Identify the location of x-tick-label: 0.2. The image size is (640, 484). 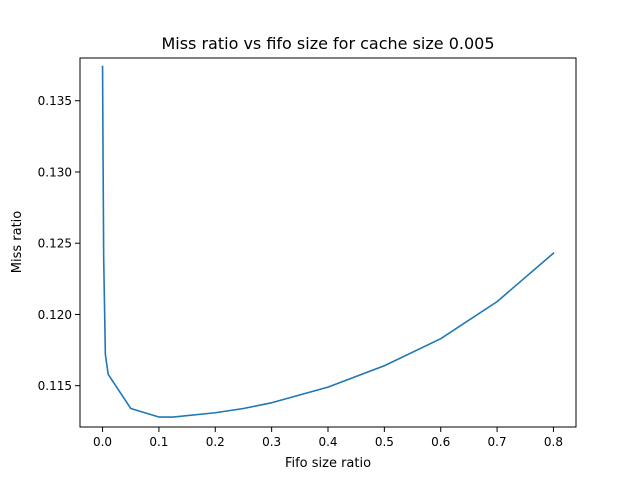
(215, 442).